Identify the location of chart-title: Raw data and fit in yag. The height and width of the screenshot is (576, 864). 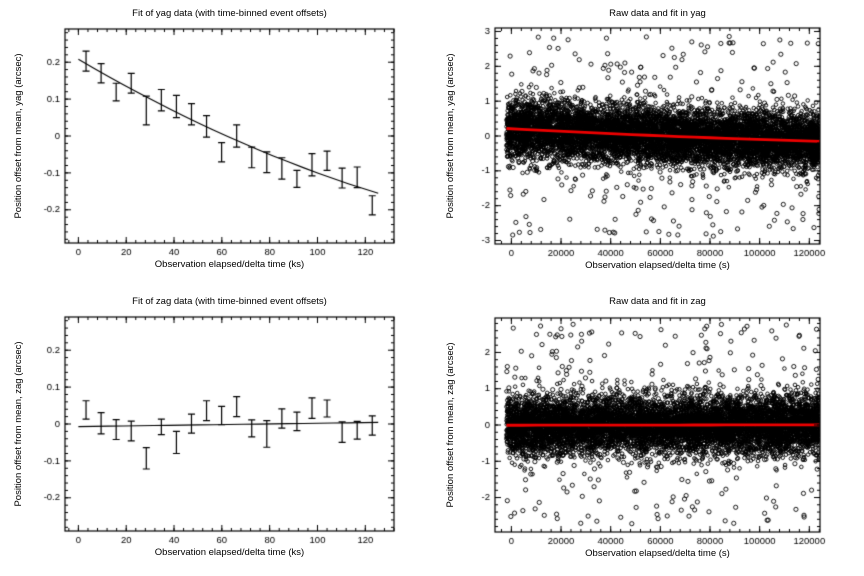
(657, 13).